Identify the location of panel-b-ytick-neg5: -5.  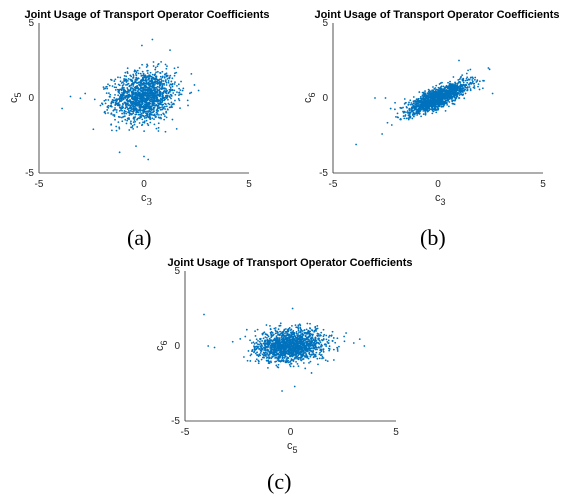
(323, 173).